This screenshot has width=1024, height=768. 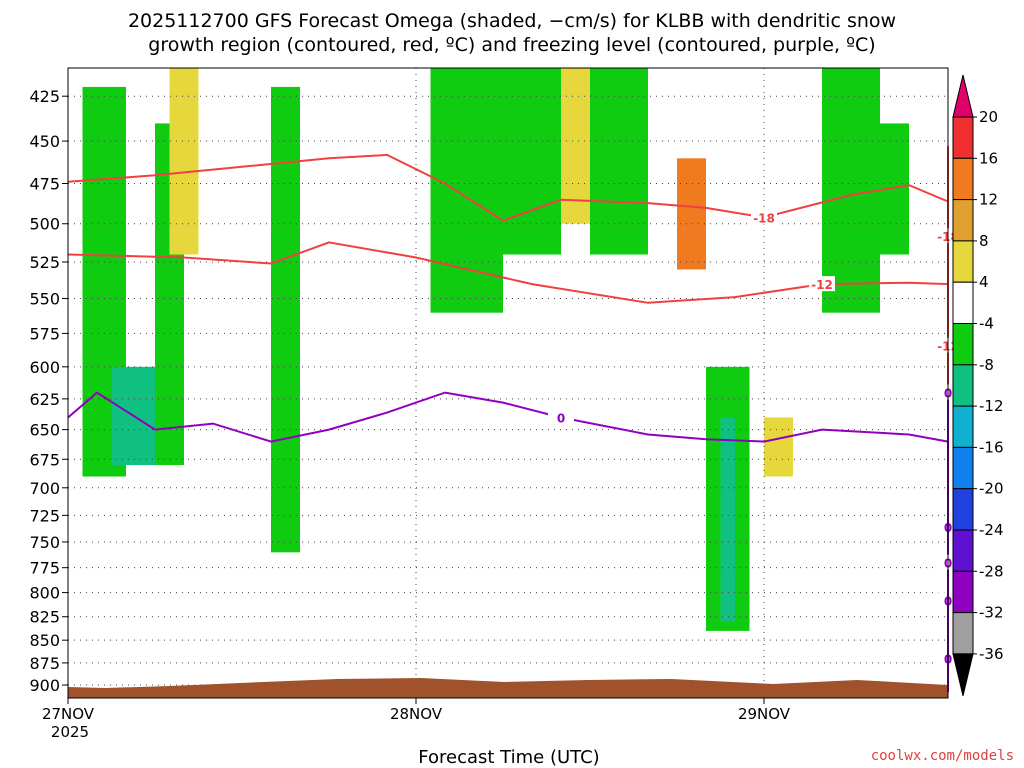 I want to click on colorbar-label: 4, so click(x=984, y=282).